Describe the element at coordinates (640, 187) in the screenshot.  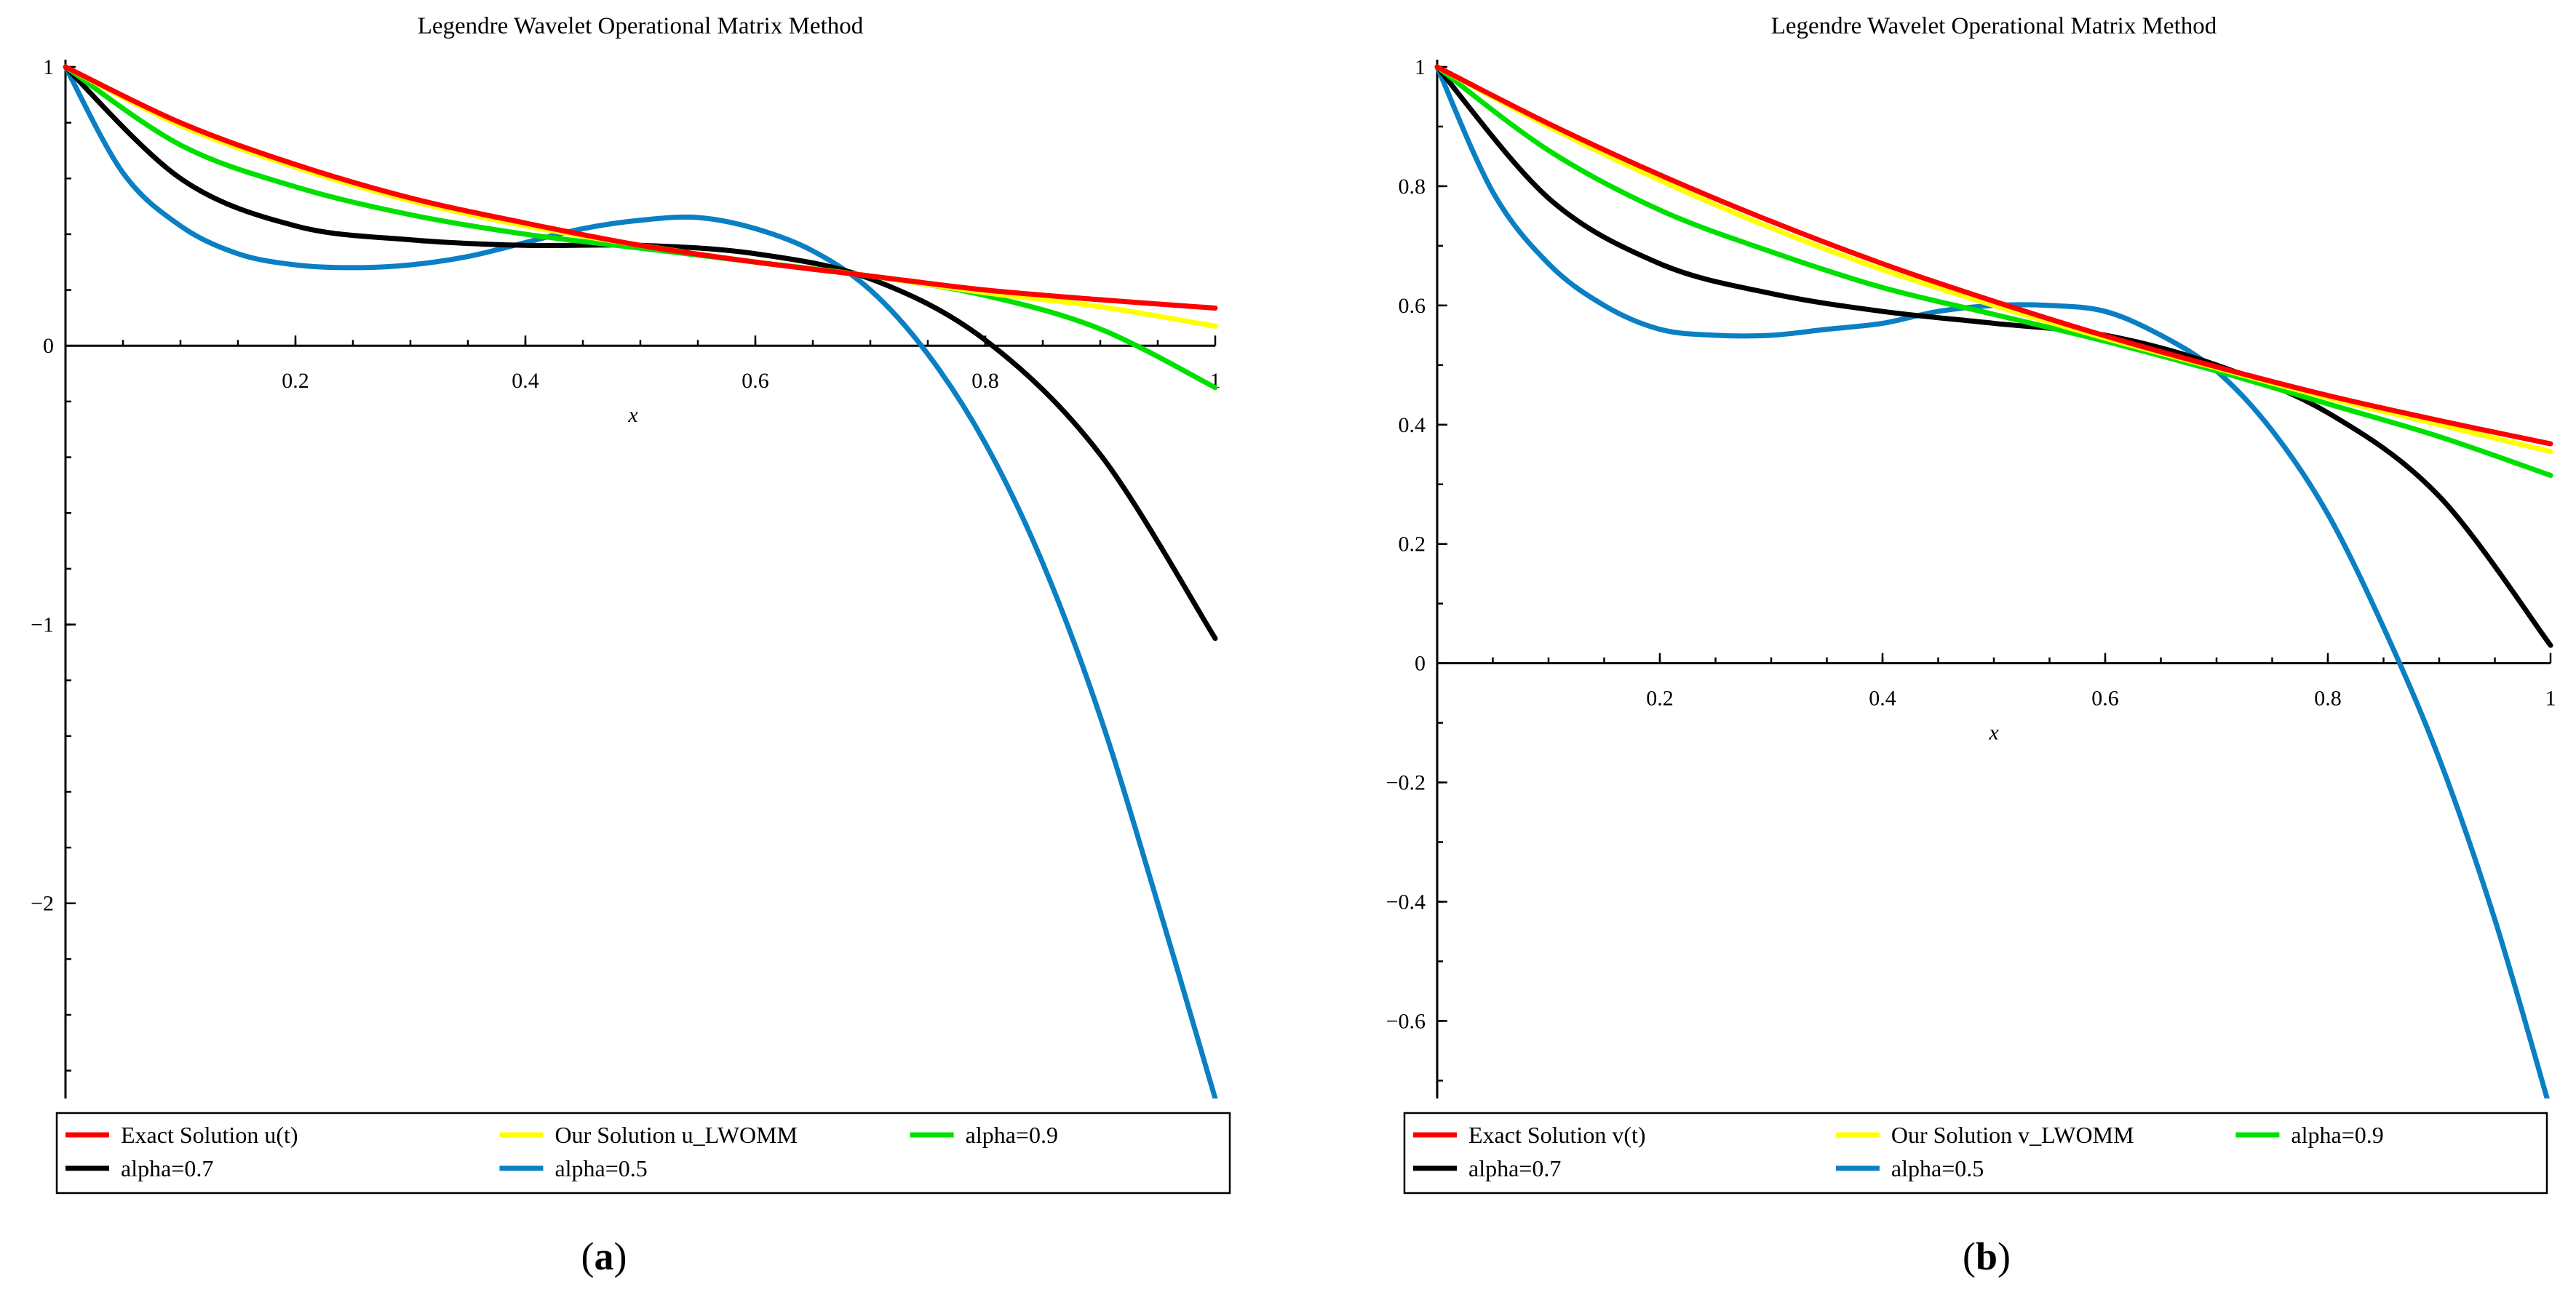
I see `series-line-exact-solution-u-t-` at that location.